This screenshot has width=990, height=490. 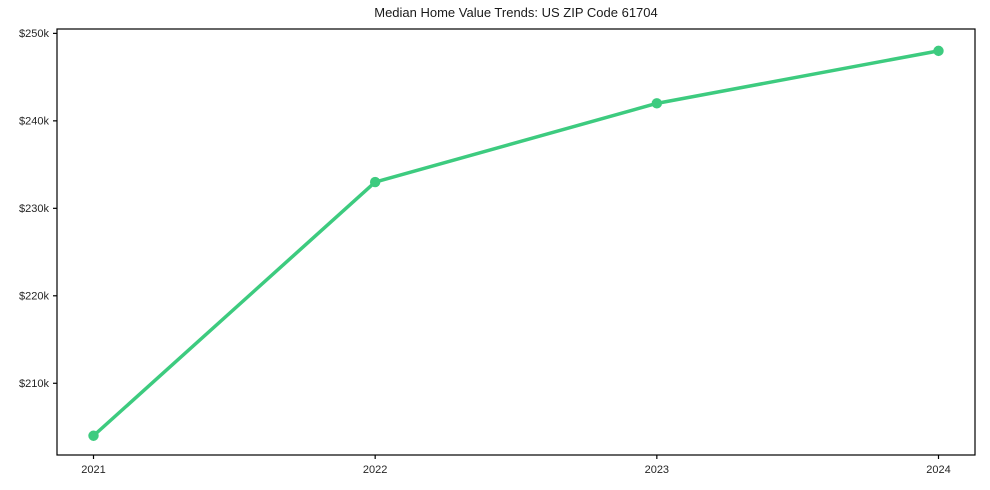 I want to click on y-axis-tick-label: $220k, so click(x=34, y=296).